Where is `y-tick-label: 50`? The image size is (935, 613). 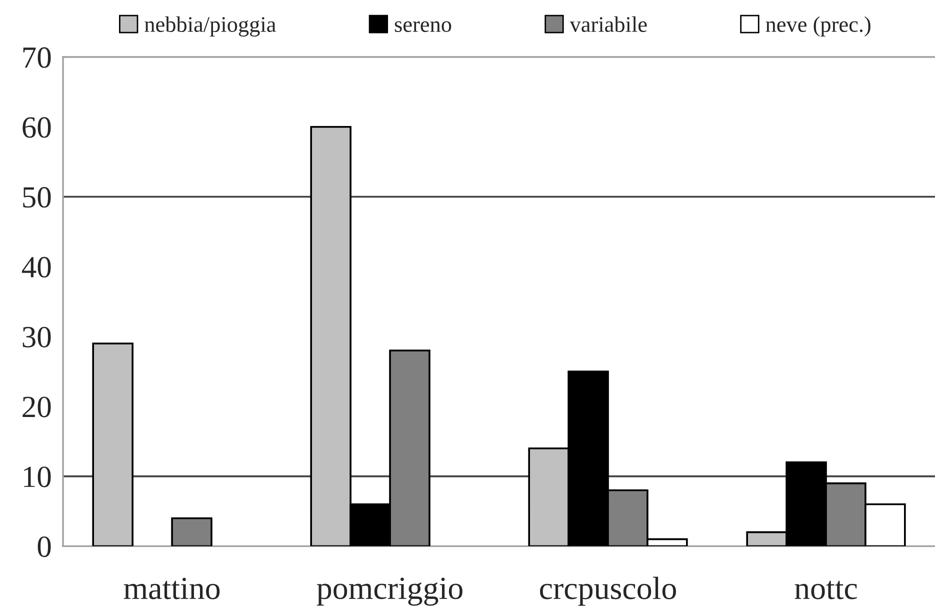 y-tick-label: 50 is located at coordinates (37, 197).